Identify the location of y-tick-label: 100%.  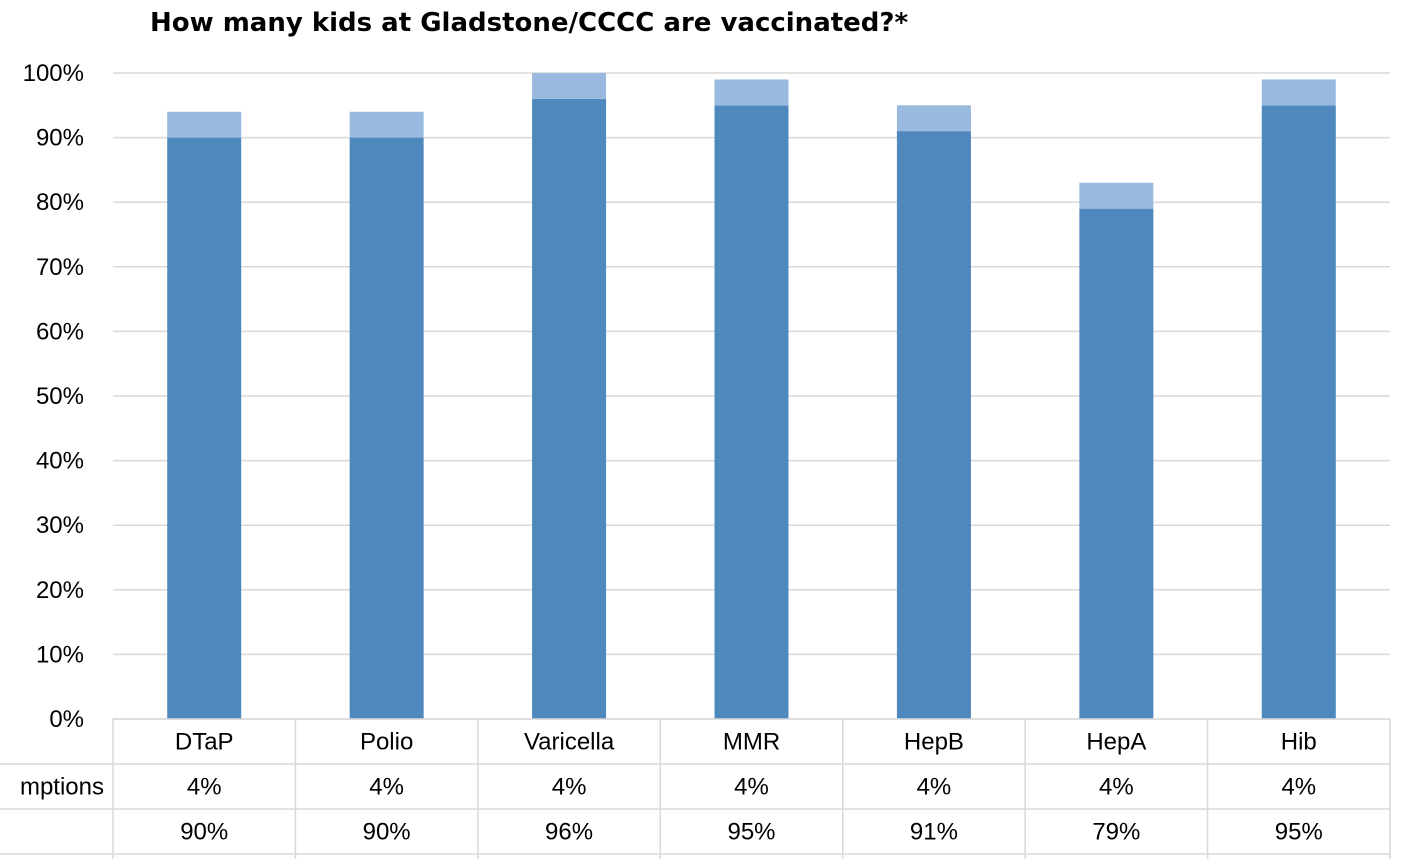
(53, 73).